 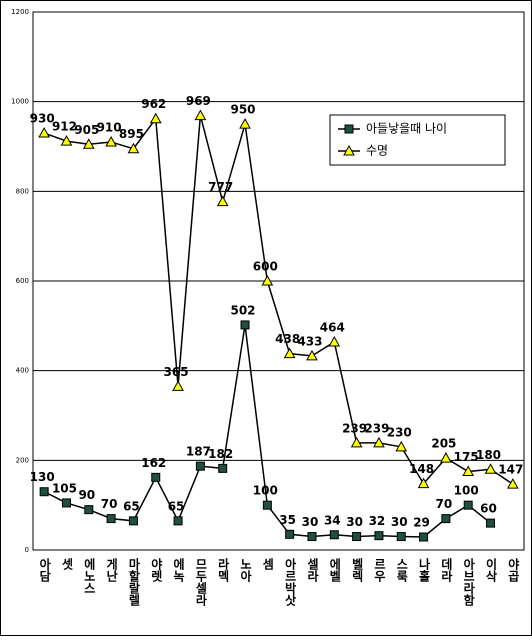 I want to click on data-label: 32, so click(x=377, y=521).